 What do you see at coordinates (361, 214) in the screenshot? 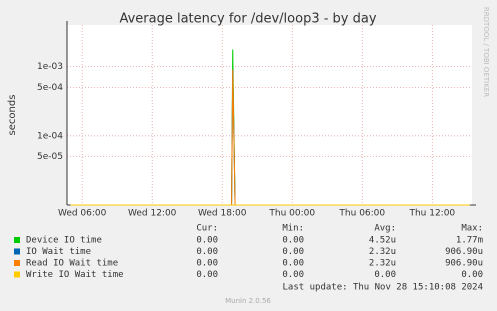
I see `x-tick-label: Thu 06:00` at bounding box center [361, 214].